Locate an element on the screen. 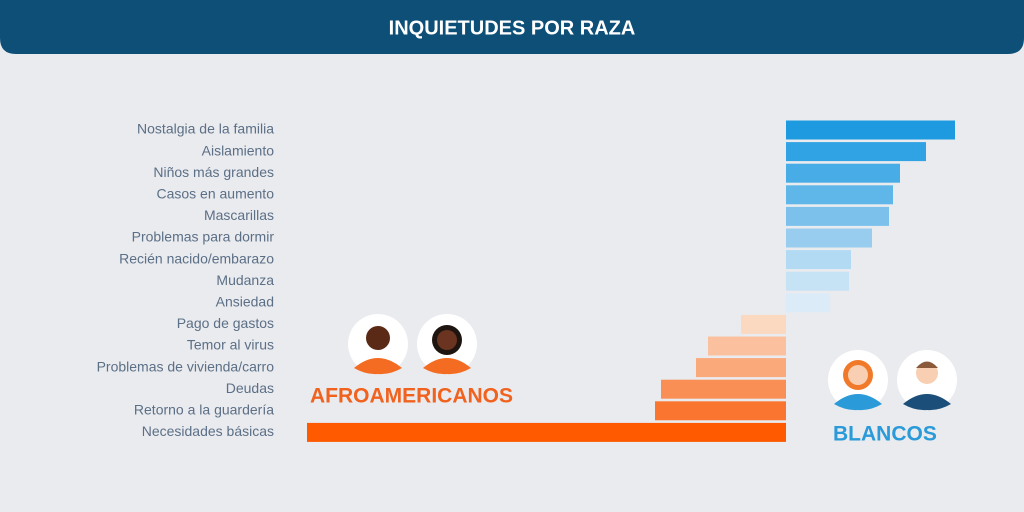 Image resolution: width=1024 pixels, height=512 pixels. legend-label: BLANCOS is located at coordinates (885, 434).